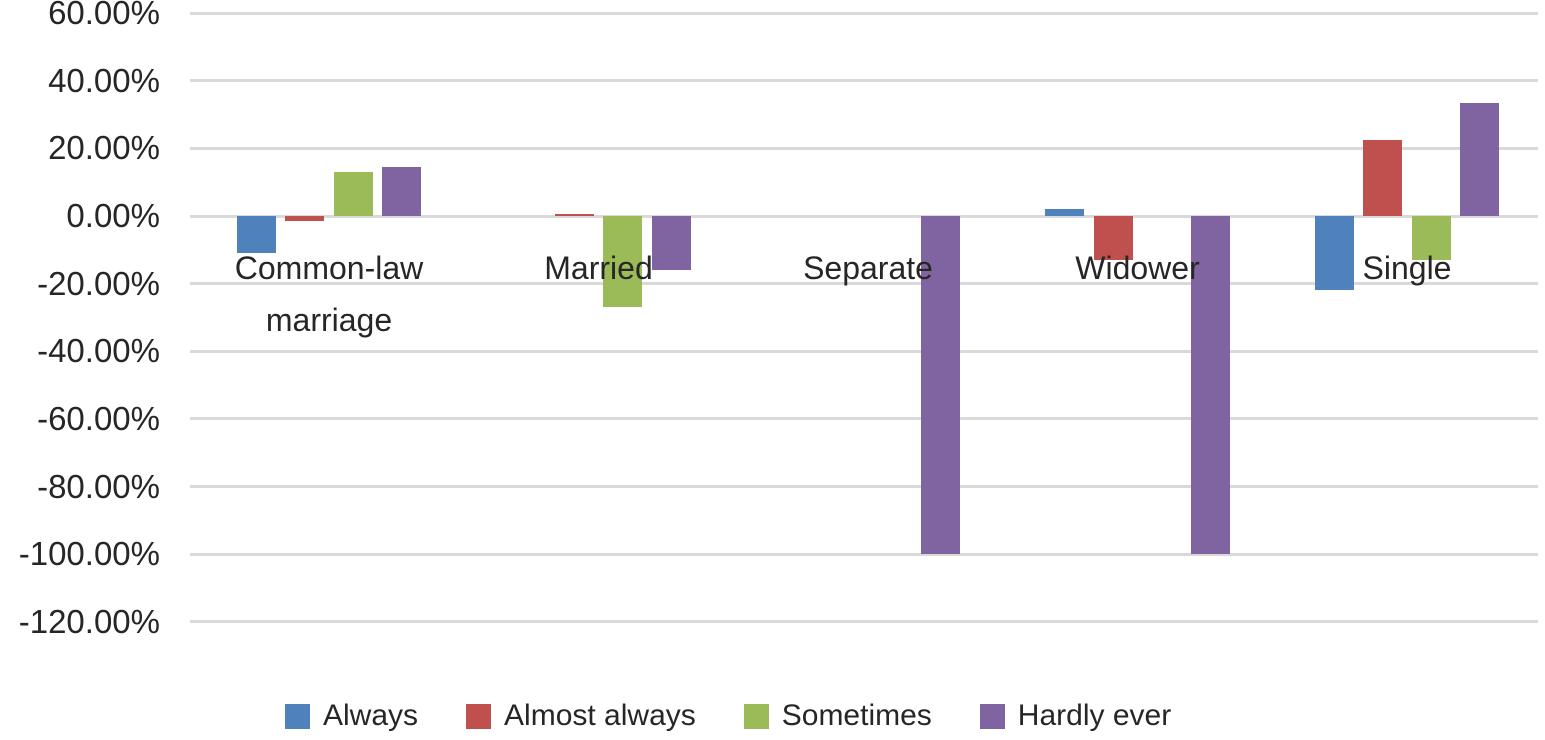  I want to click on bar-almost-always-widower, so click(1113, 238).